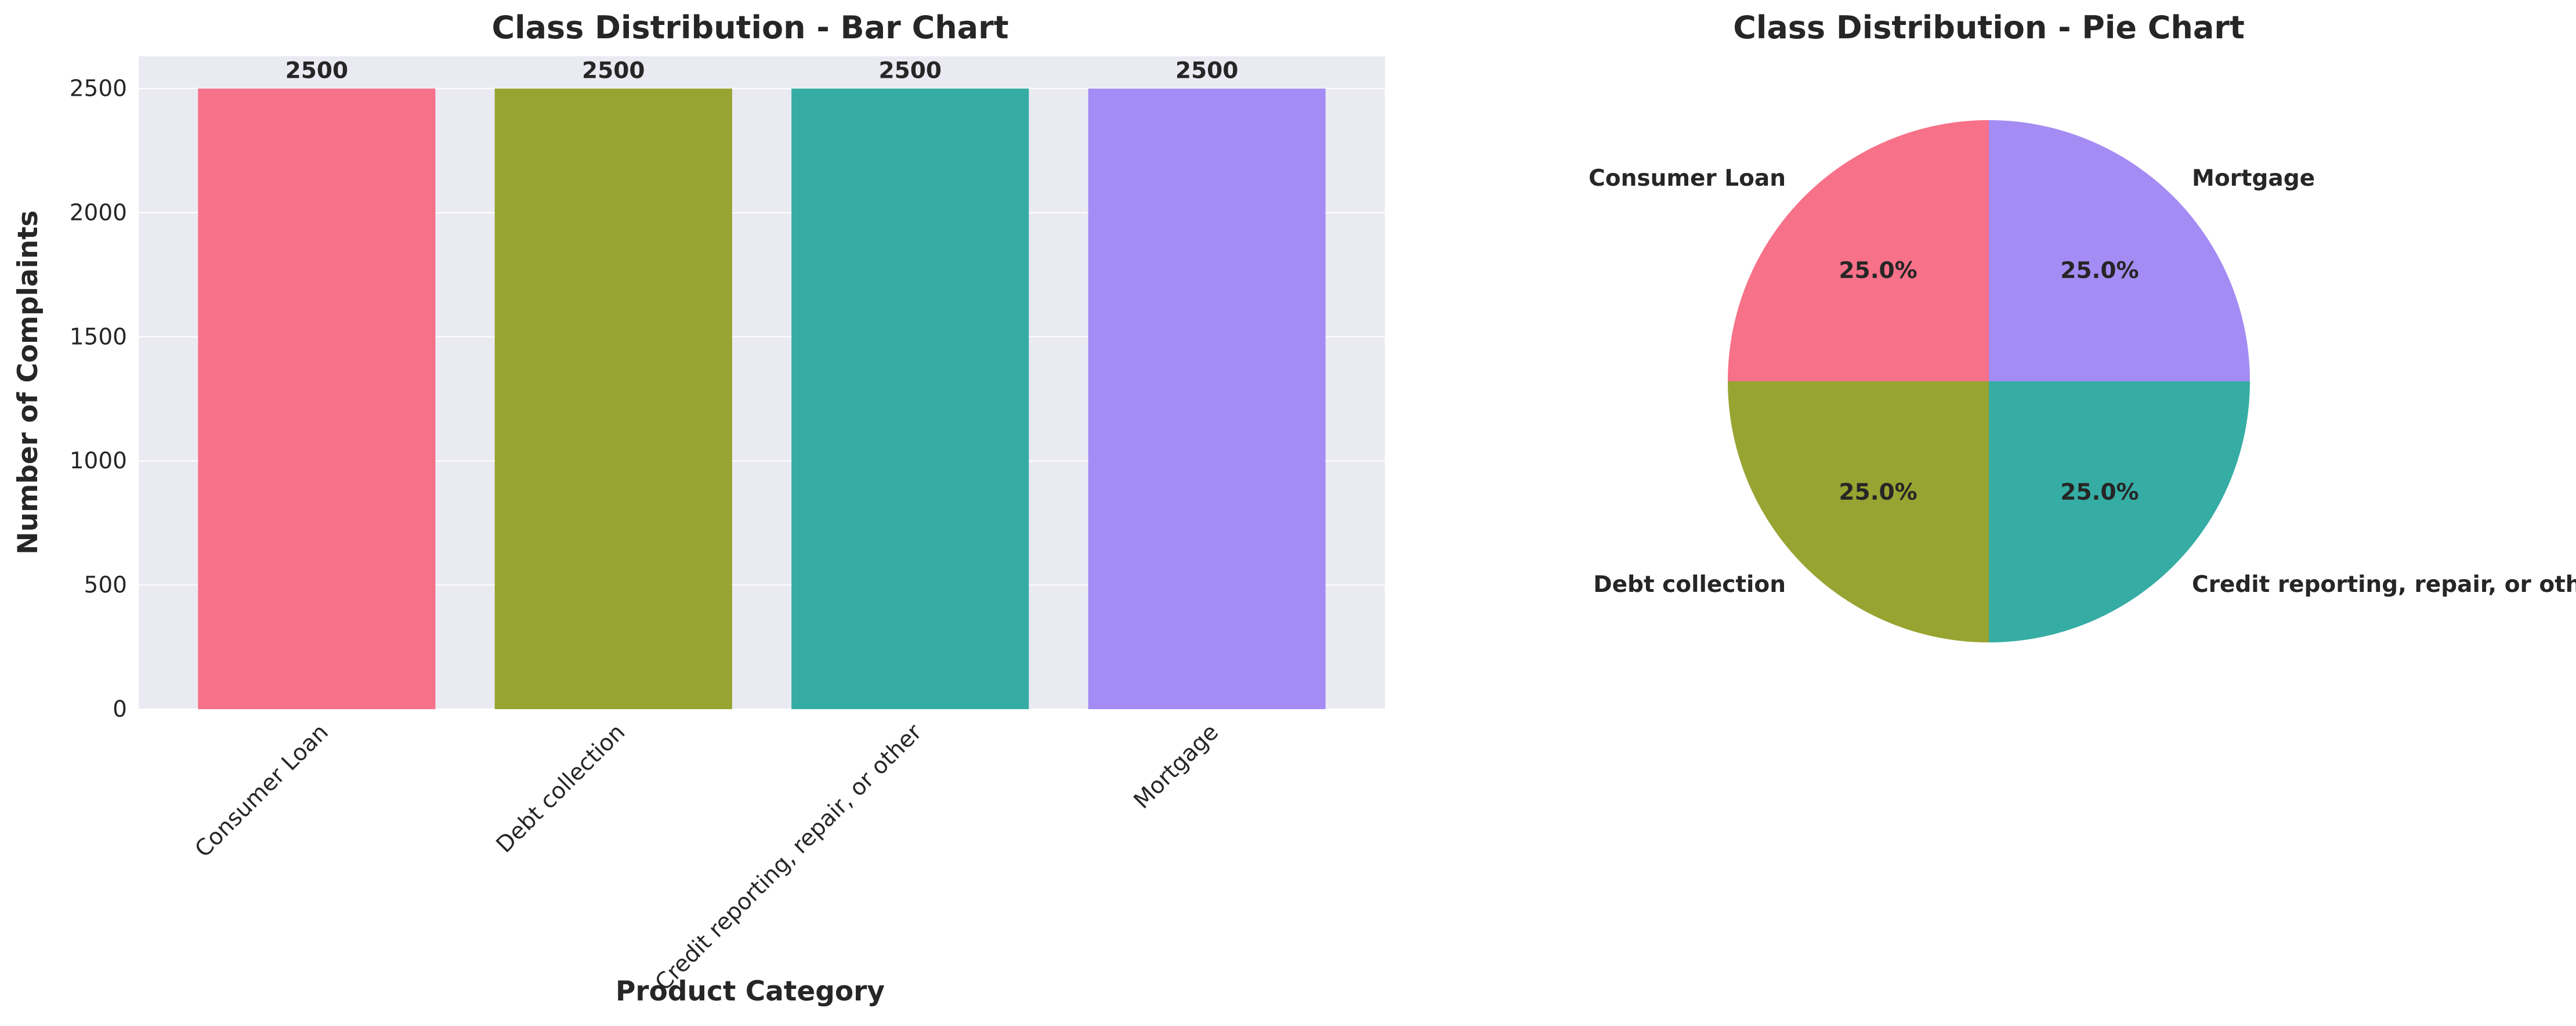  Describe the element at coordinates (1687, 178) in the screenshot. I see `pie-category-label: Consumer Loan` at that location.